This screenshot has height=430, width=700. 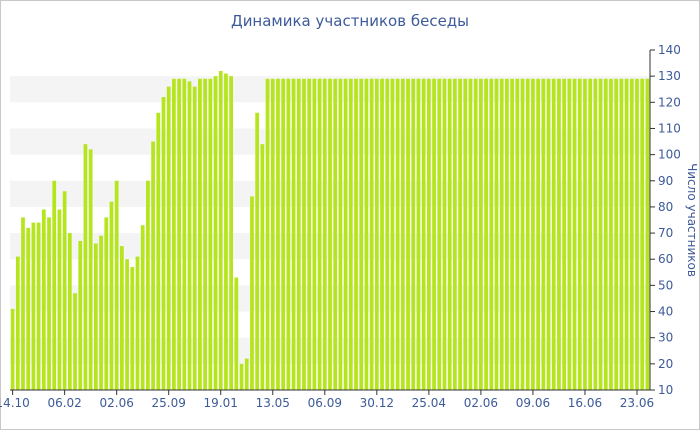 What do you see at coordinates (533, 403) in the screenshot?
I see `x-tick-label: 09.06` at bounding box center [533, 403].